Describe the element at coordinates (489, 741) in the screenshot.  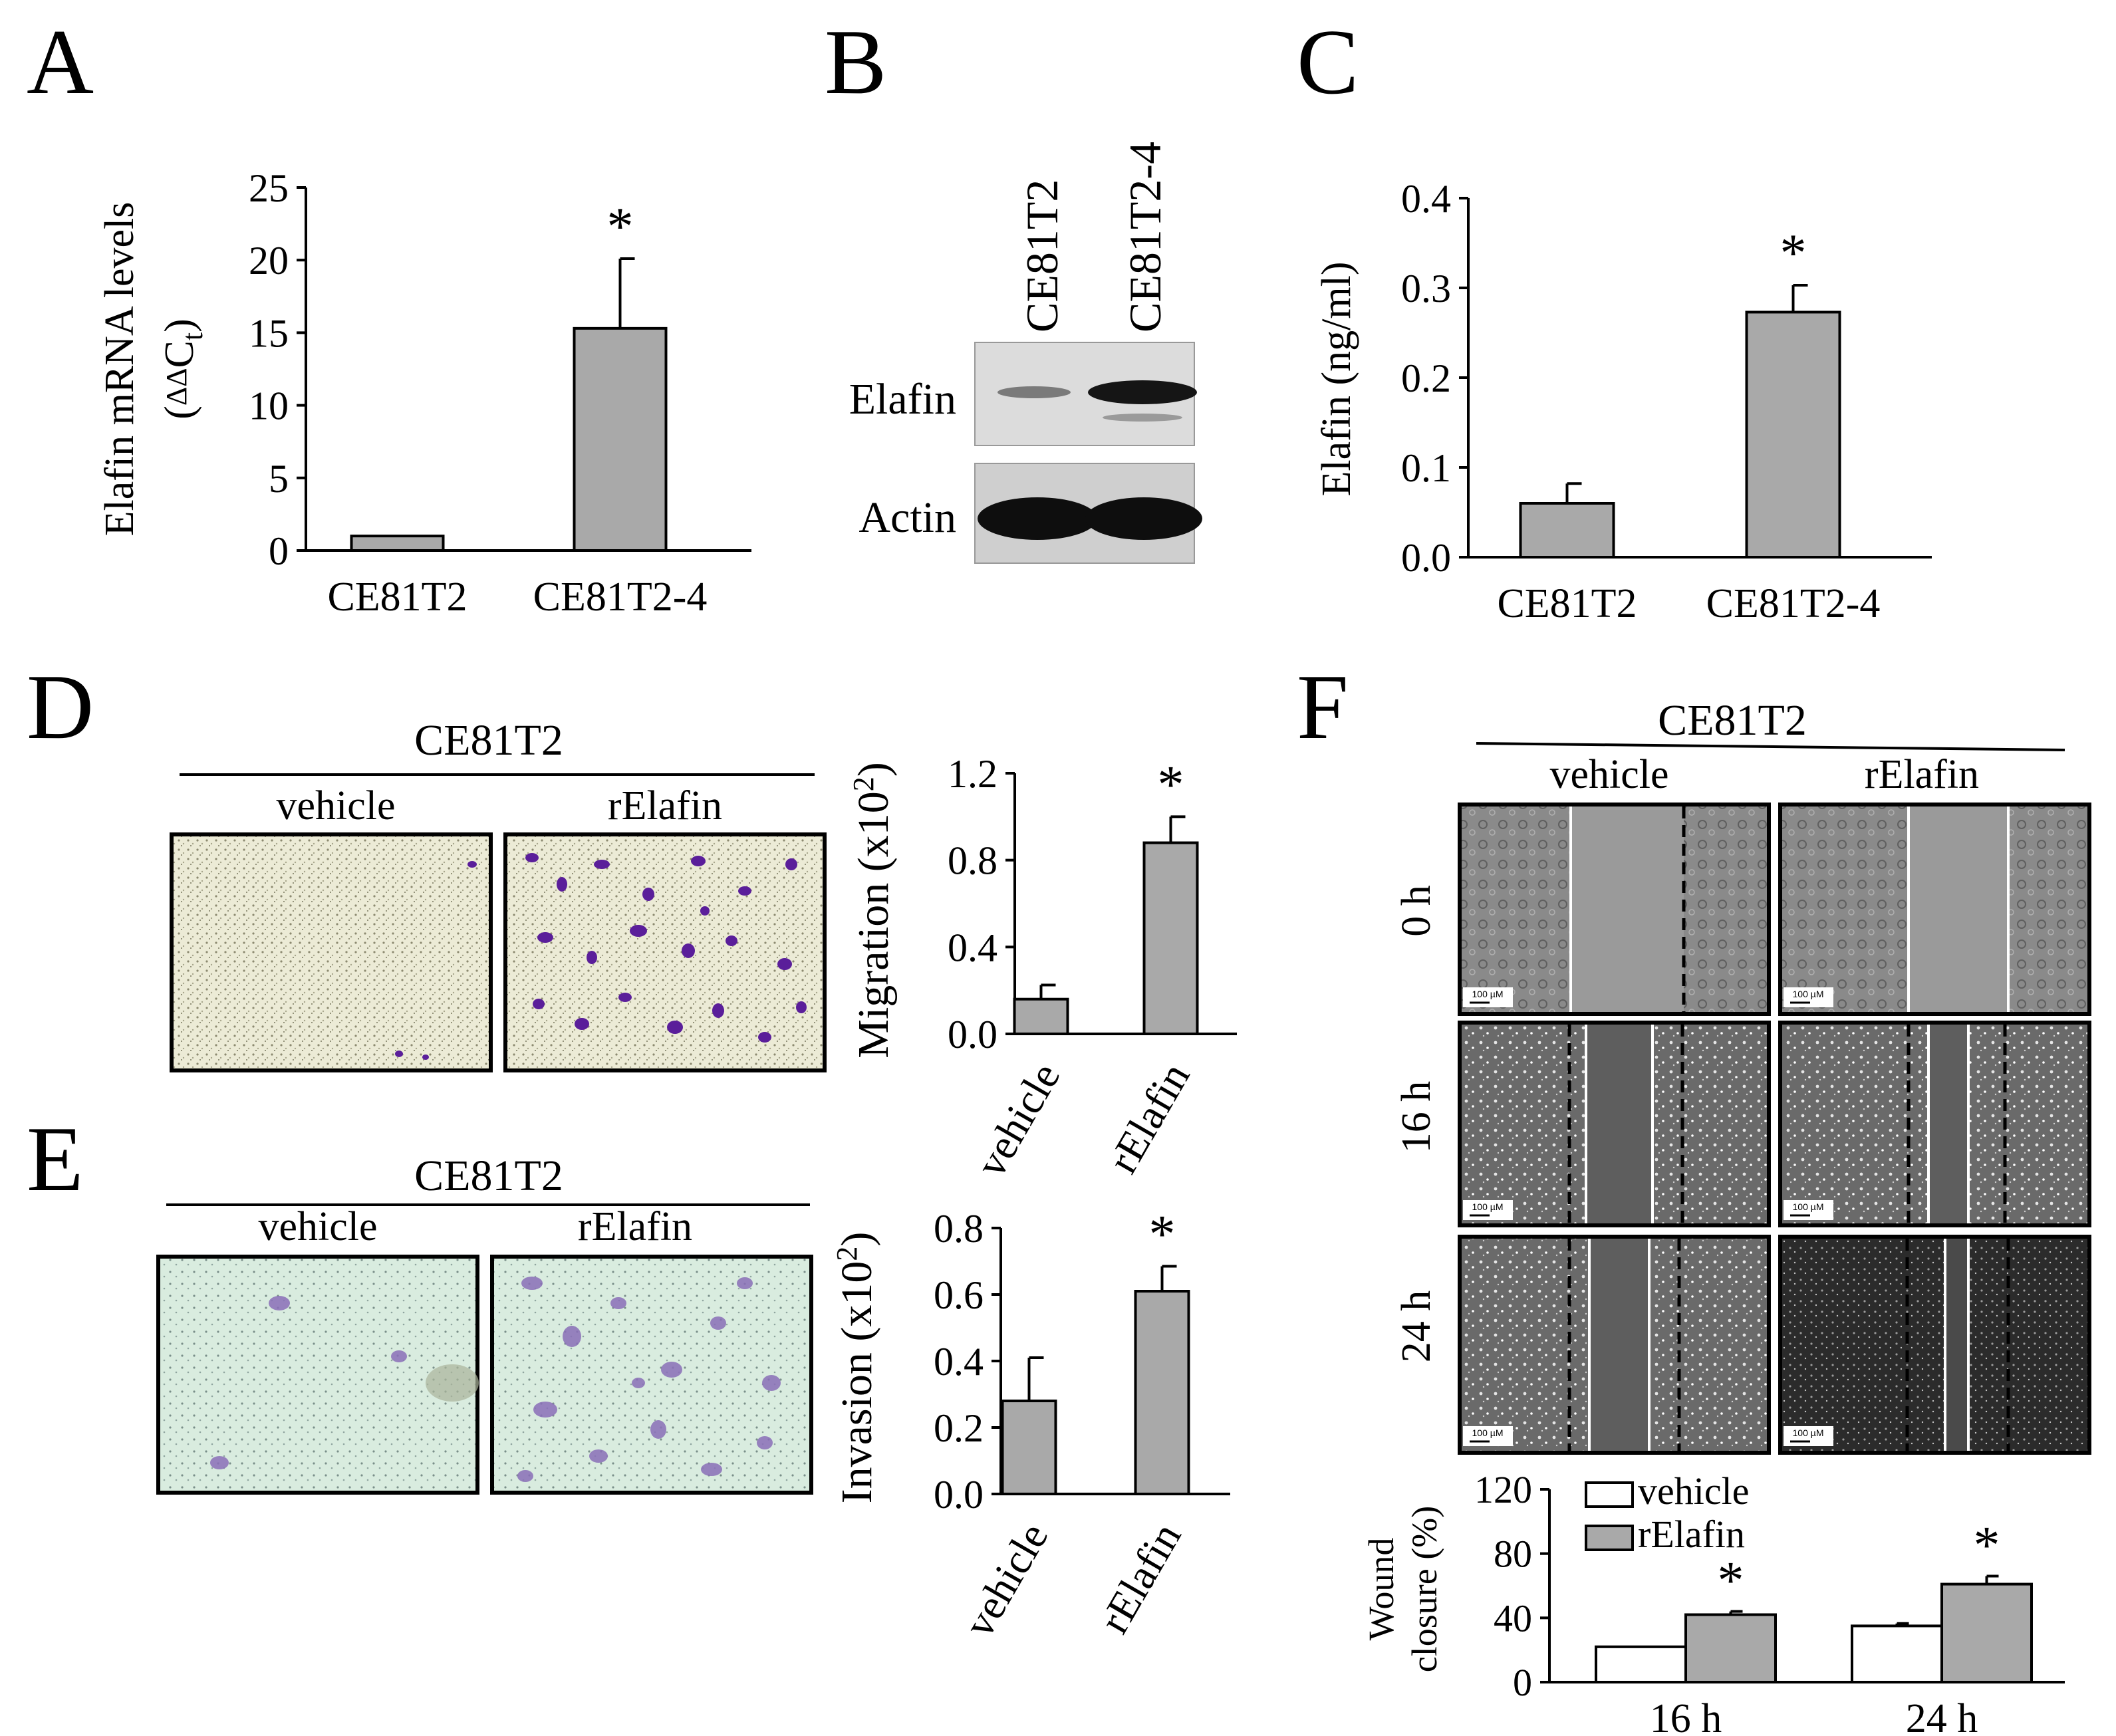
I see `migration-header: CE81T2` at that location.